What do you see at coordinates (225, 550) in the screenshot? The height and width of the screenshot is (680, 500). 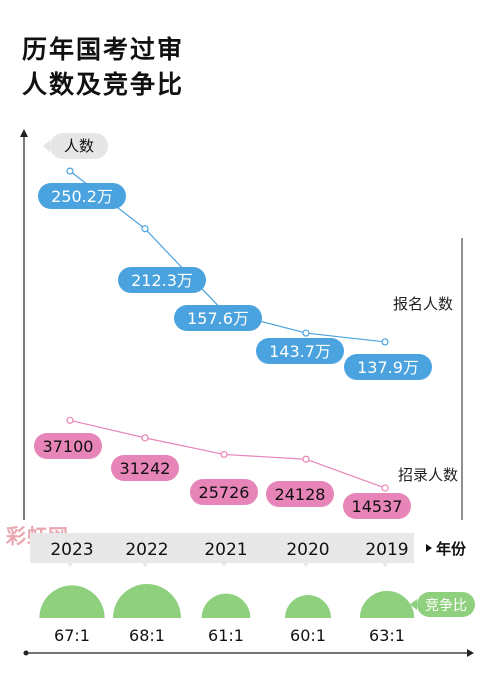 I see `x-tick-label: 2021` at bounding box center [225, 550].